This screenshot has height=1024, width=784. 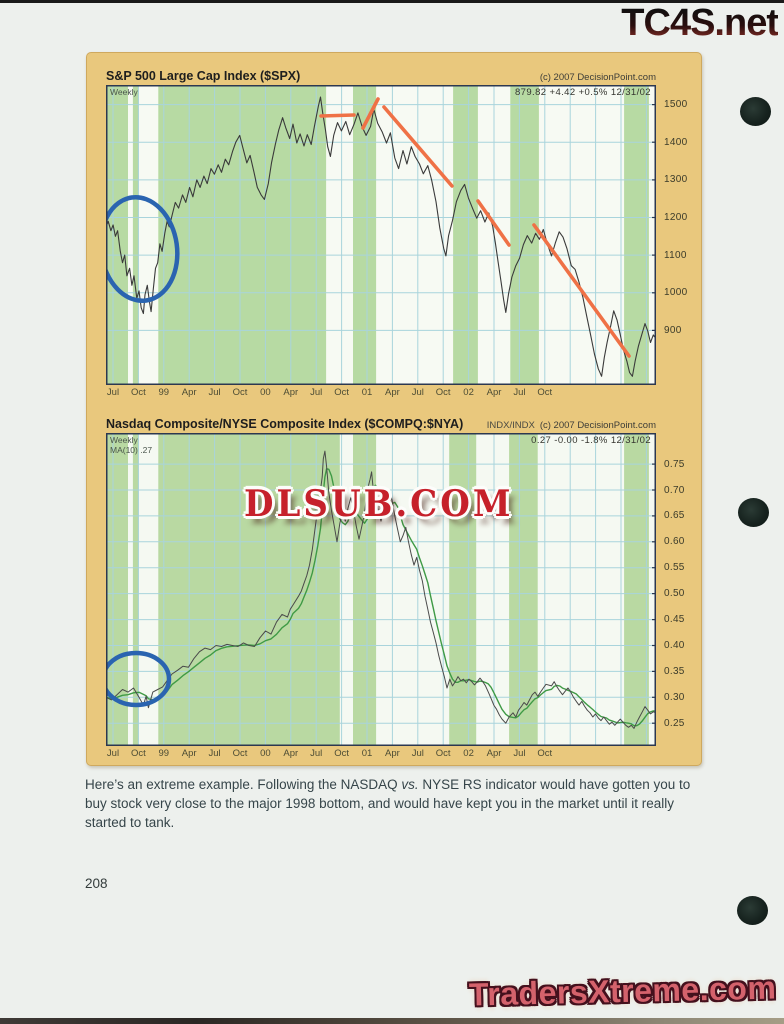 I want to click on scan-edge-top, so click(x=392, y=1).